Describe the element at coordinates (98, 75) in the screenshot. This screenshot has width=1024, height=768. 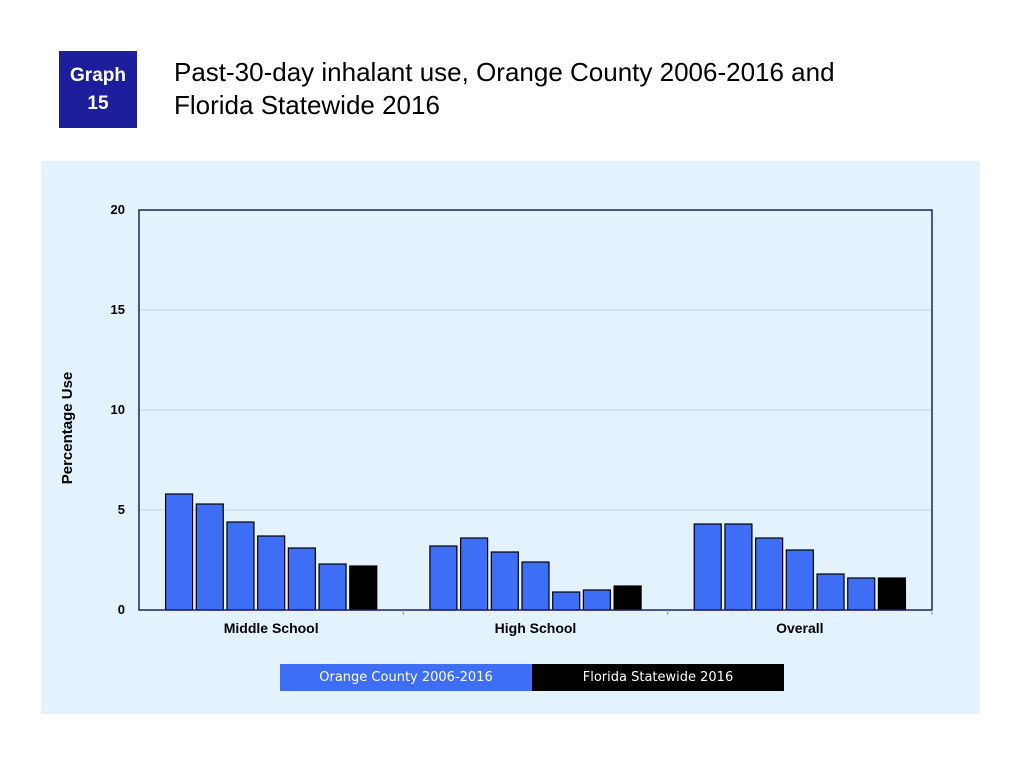
I see `badge-label: Graph` at that location.